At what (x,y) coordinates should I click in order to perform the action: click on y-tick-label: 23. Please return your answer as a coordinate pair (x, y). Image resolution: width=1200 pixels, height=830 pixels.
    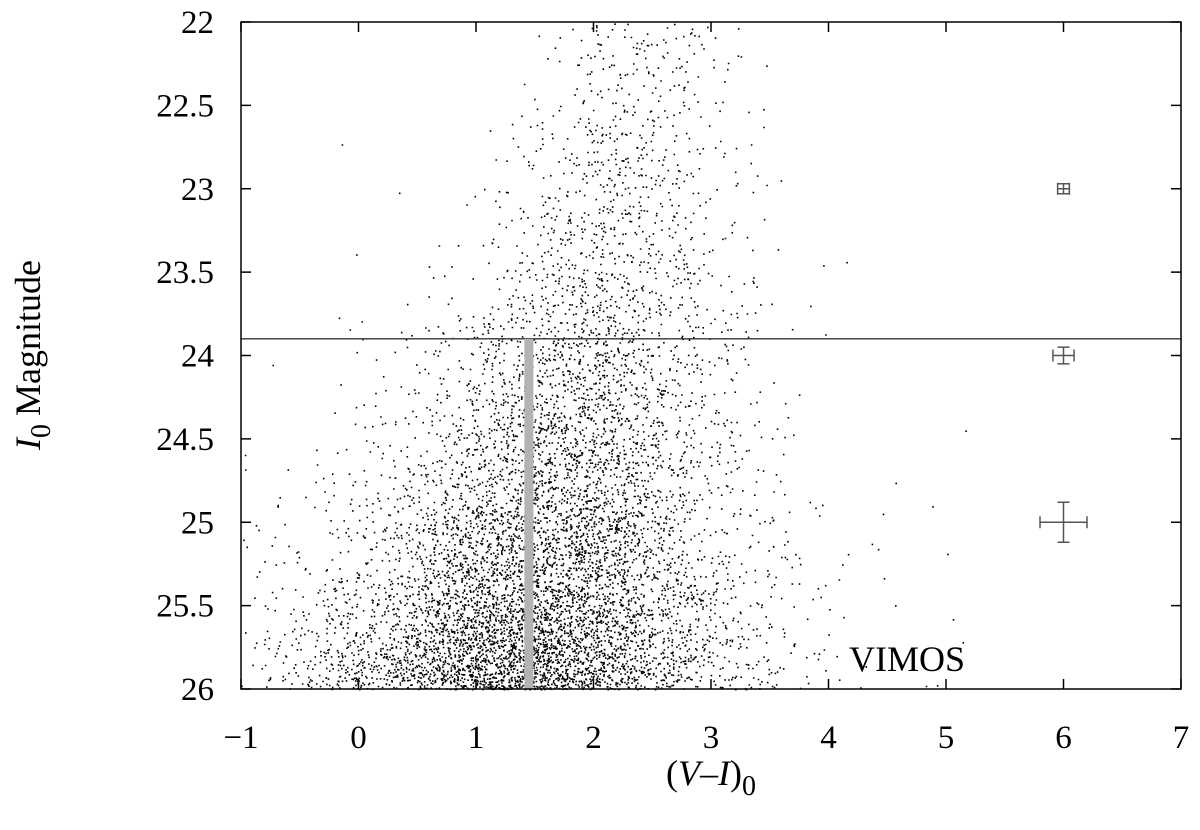
    Looking at the image, I should click on (197, 190).